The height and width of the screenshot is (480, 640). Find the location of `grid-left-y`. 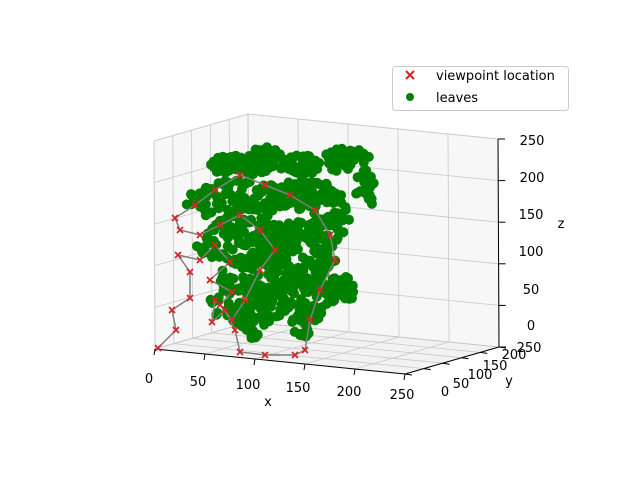

grid-left-y is located at coordinates (154, 245).